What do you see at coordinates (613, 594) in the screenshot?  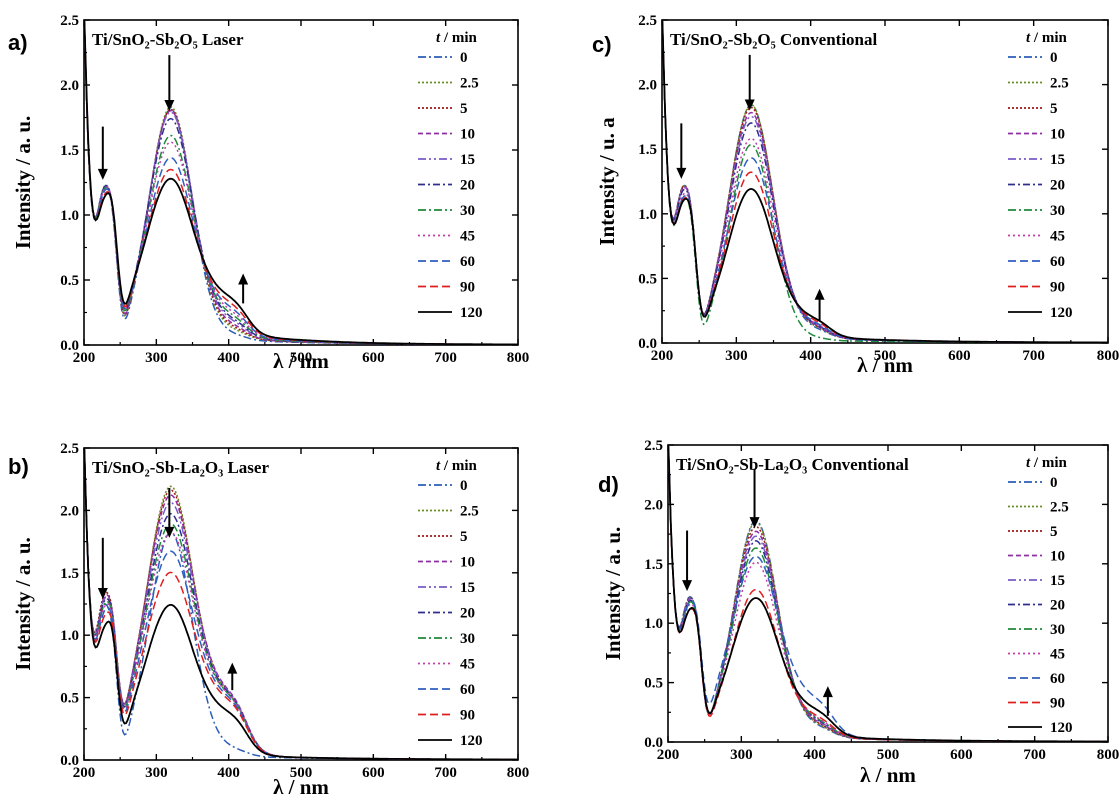 I see `y-axis-label: Intensity / a. u.` at bounding box center [613, 594].